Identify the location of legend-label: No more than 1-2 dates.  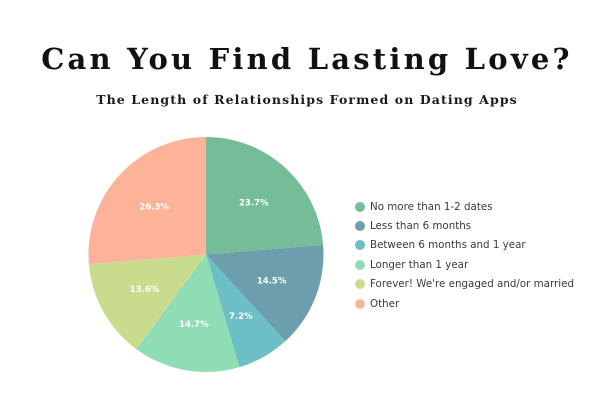
(431, 206).